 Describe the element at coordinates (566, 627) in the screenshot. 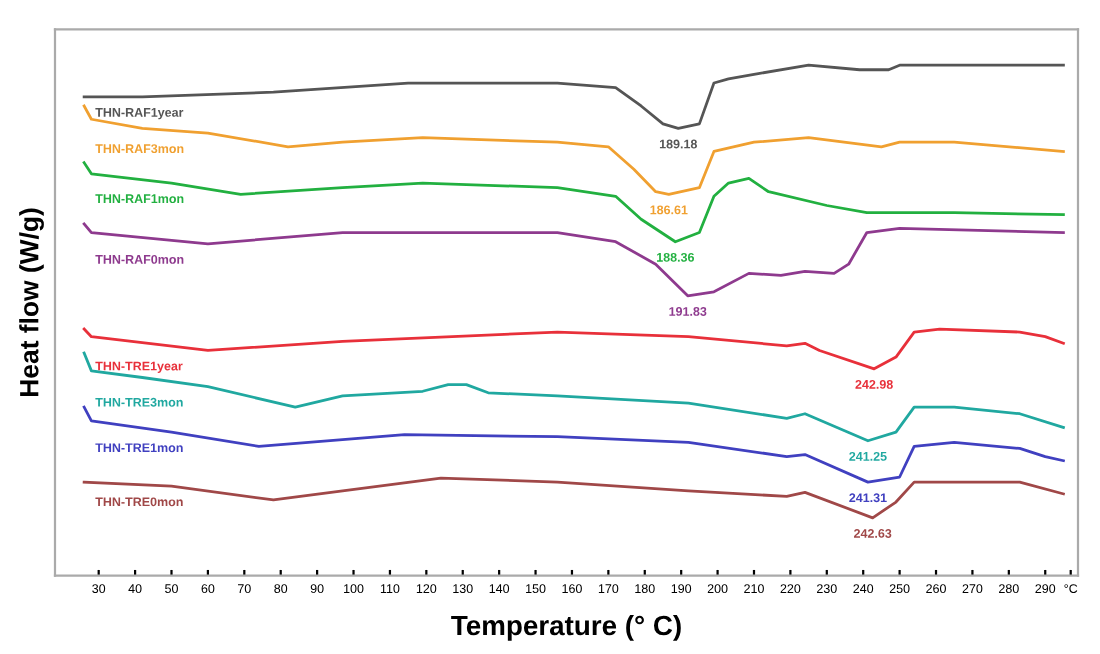

I see `x-axis-title: Temperature (° C)` at that location.